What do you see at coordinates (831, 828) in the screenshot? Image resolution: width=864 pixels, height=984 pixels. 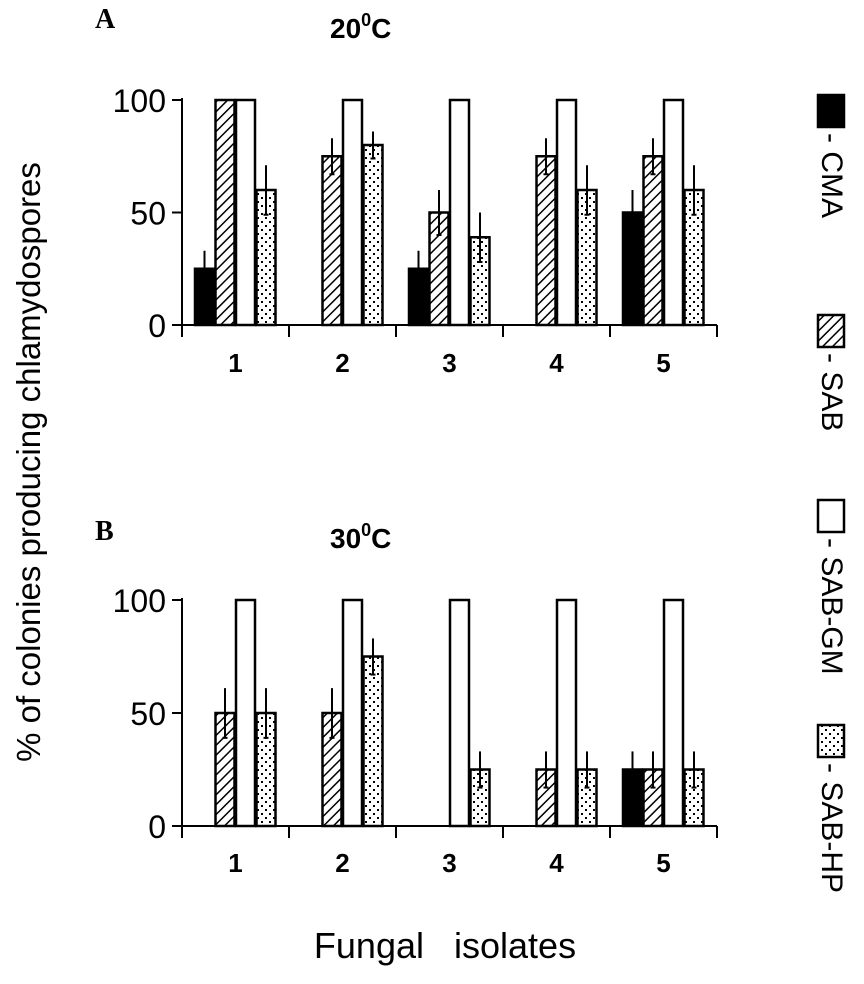 I see `legend-label: - SAB-HP` at bounding box center [831, 828].